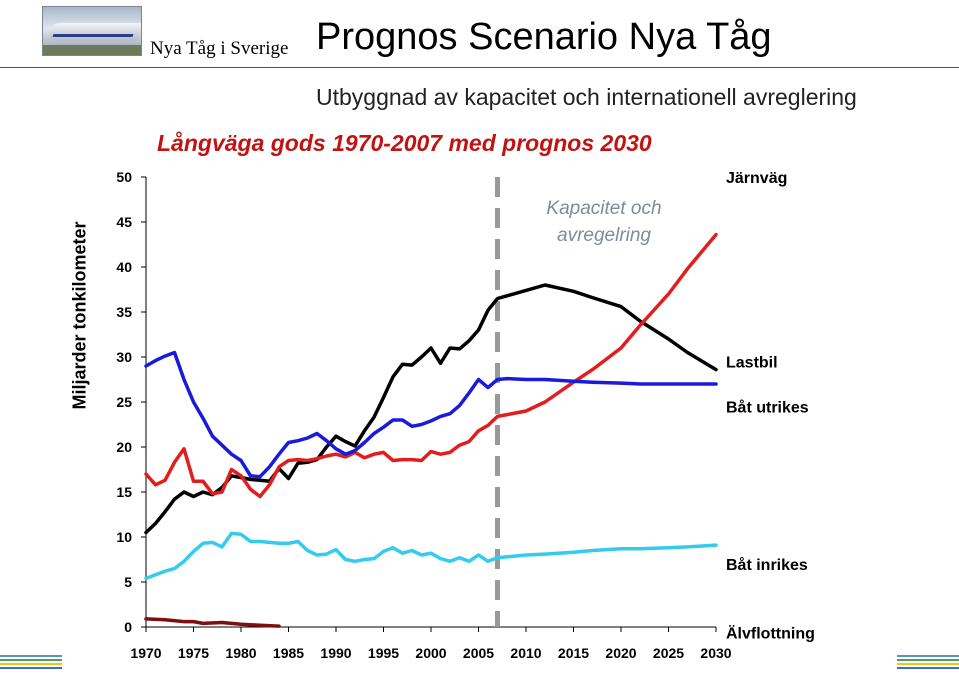 The width and height of the screenshot is (959, 676). I want to click on y-tick-label: 50, so click(124, 177).